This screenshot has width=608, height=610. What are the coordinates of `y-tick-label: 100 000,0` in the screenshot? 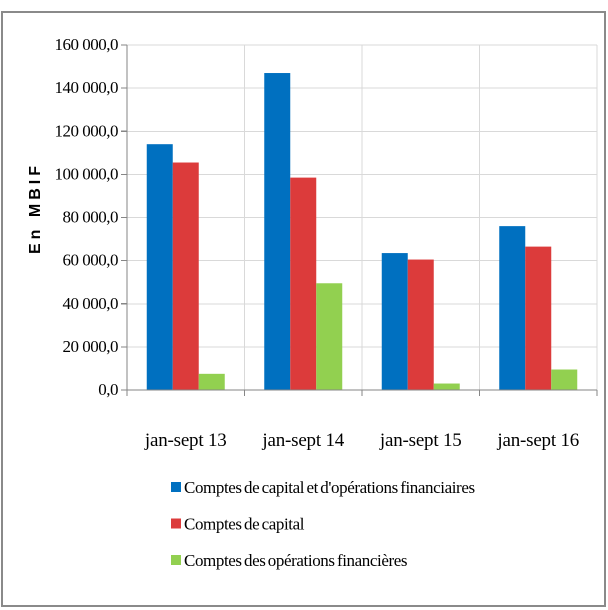 It's located at (87, 173).